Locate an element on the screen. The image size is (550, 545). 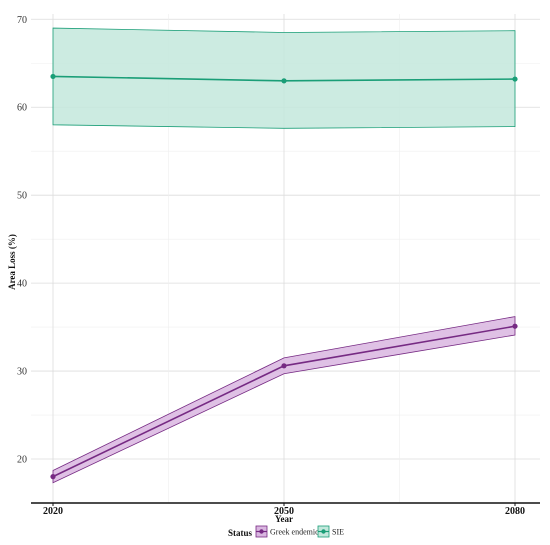
legend-item-greek-endemic: Greek endemic is located at coordinates (287, 531).